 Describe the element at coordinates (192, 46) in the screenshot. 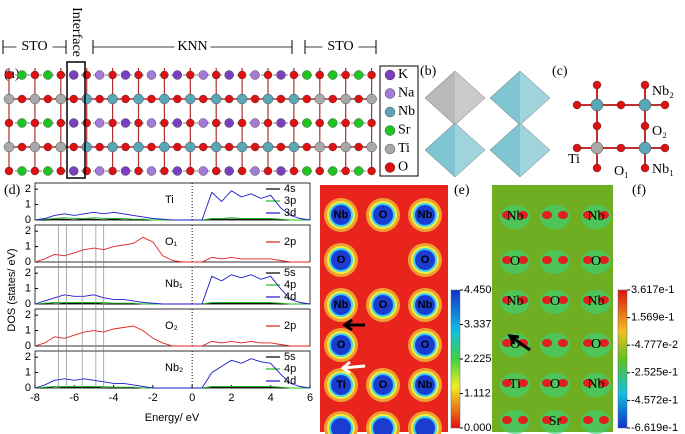

I see `region-label: KNN` at that location.